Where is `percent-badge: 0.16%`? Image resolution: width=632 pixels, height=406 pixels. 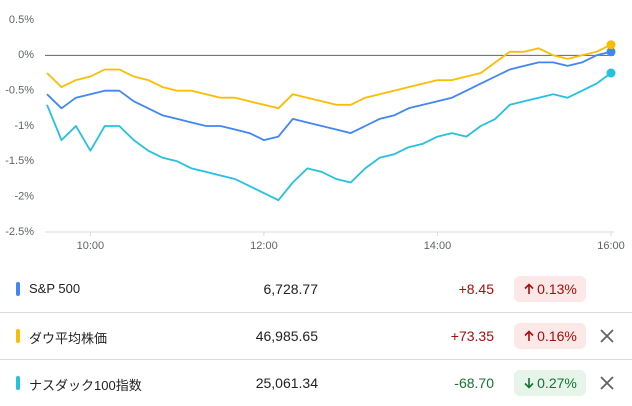 percent-badge: 0.16% is located at coordinates (550, 336).